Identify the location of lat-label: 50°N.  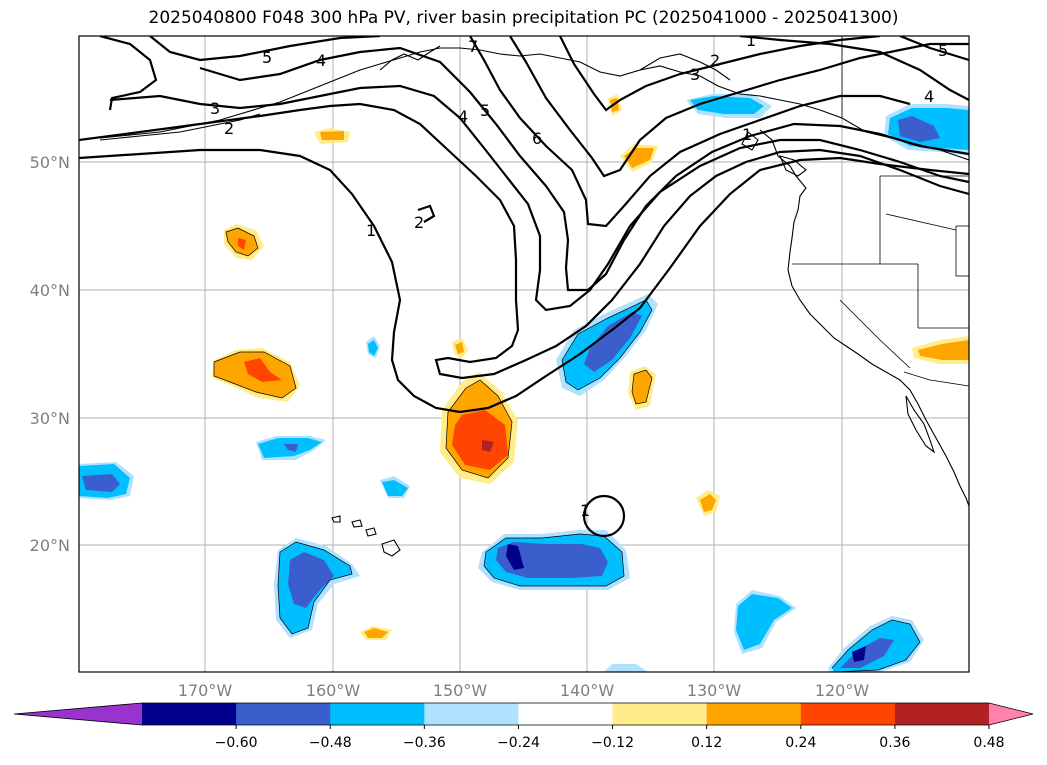
(50, 162).